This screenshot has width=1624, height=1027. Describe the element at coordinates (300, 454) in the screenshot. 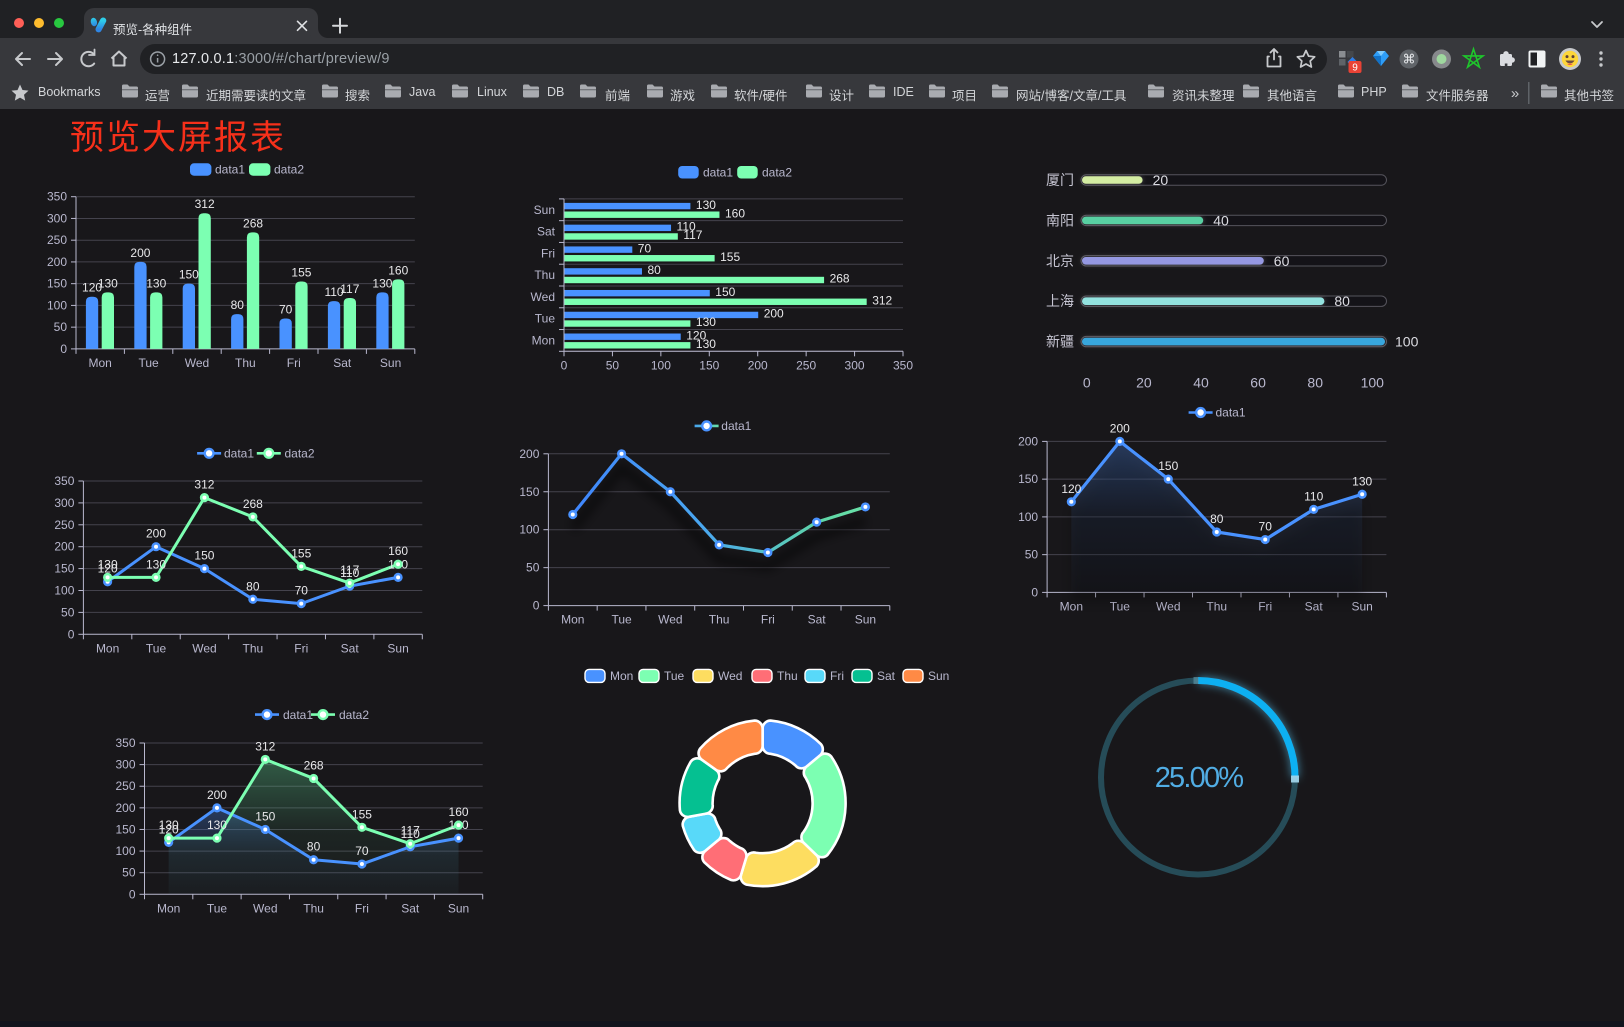

I see `svg-text: data2` at that location.